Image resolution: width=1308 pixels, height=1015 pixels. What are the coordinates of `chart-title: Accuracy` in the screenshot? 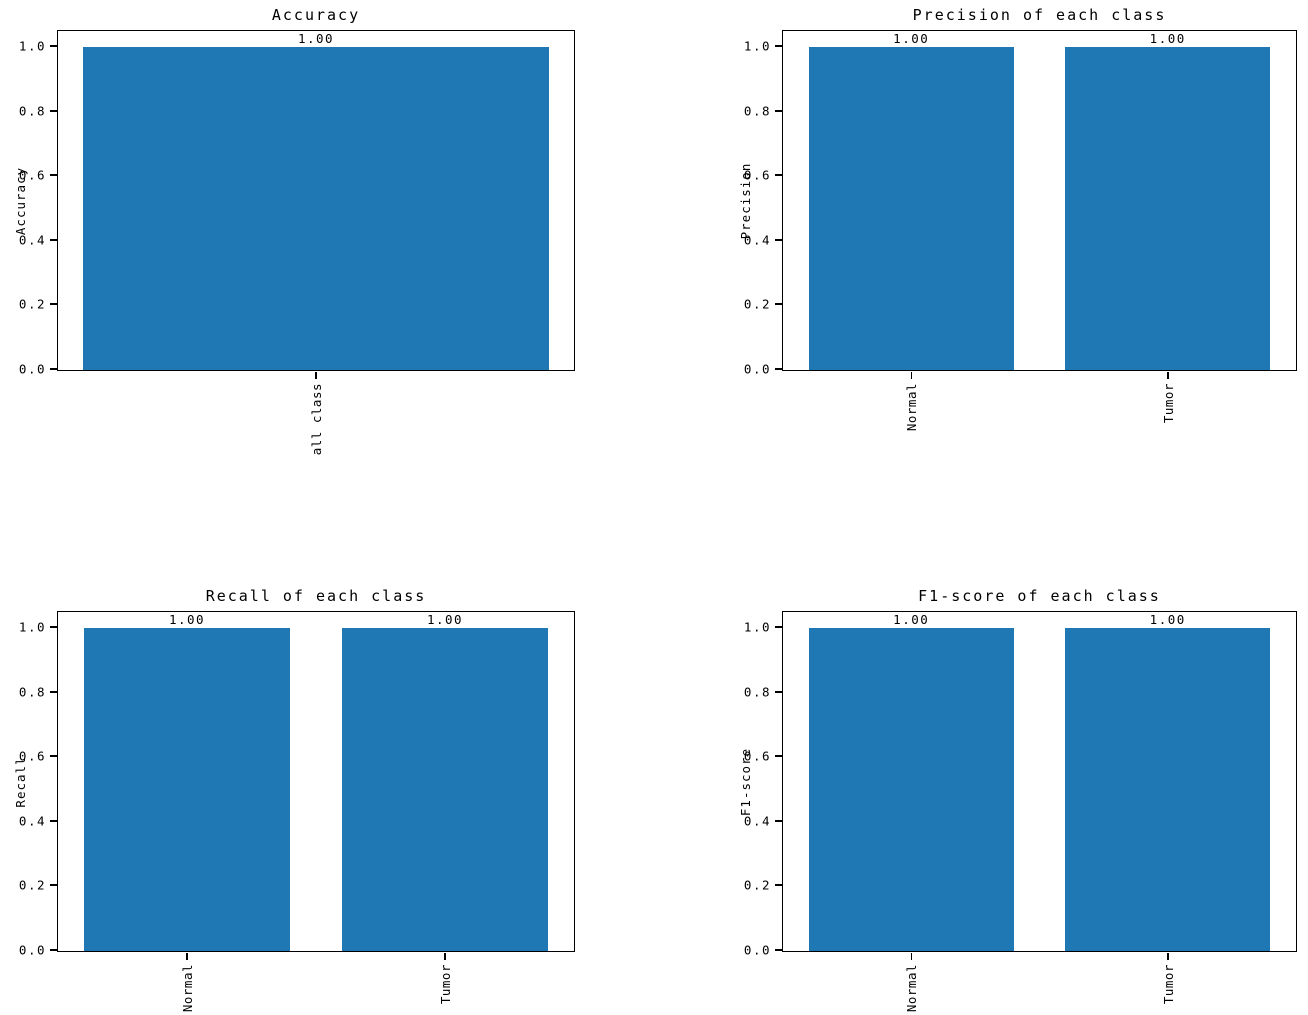 It's located at (316, 15).